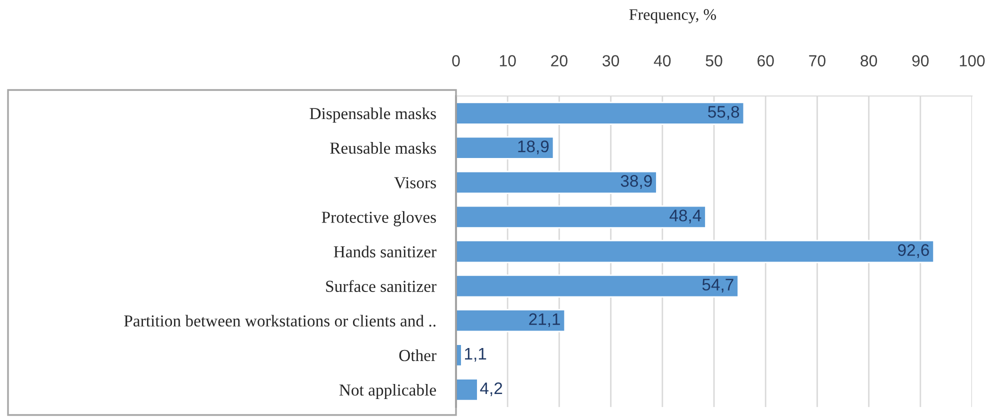 The image size is (994, 417). What do you see at coordinates (491, 389) in the screenshot?
I see `data-label: 4,2` at bounding box center [491, 389].